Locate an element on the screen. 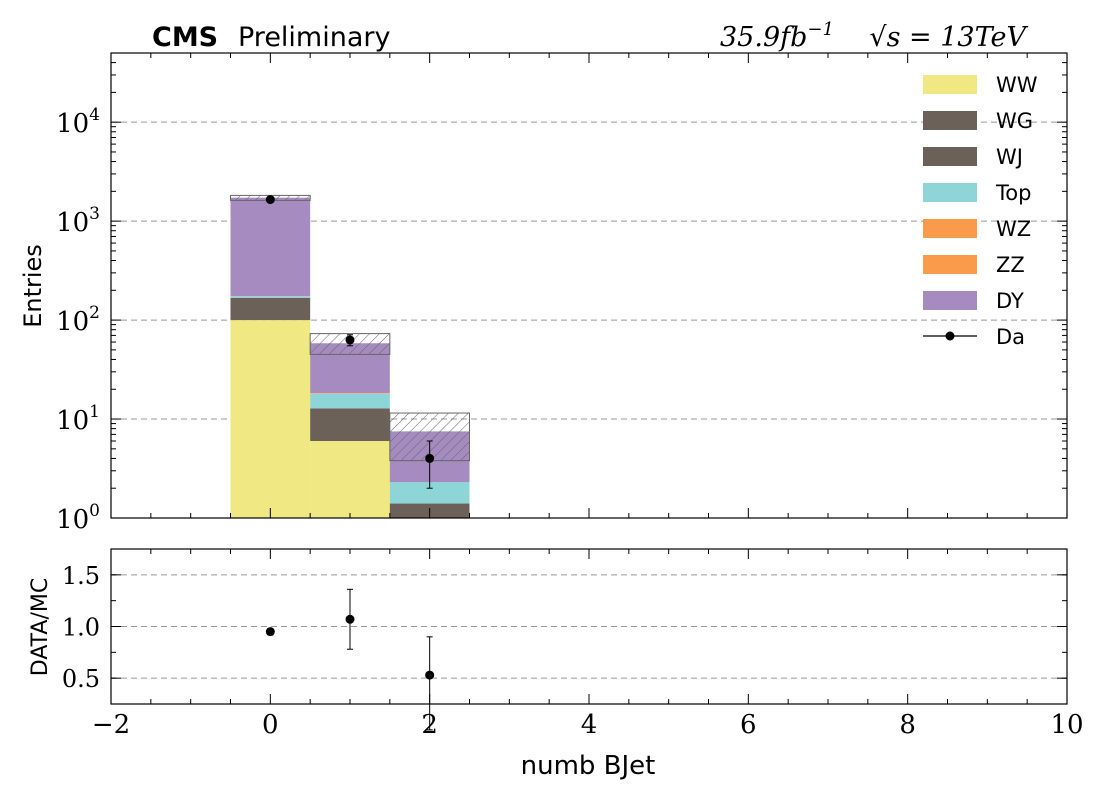  legend-swatch-wj is located at coordinates (950, 156).